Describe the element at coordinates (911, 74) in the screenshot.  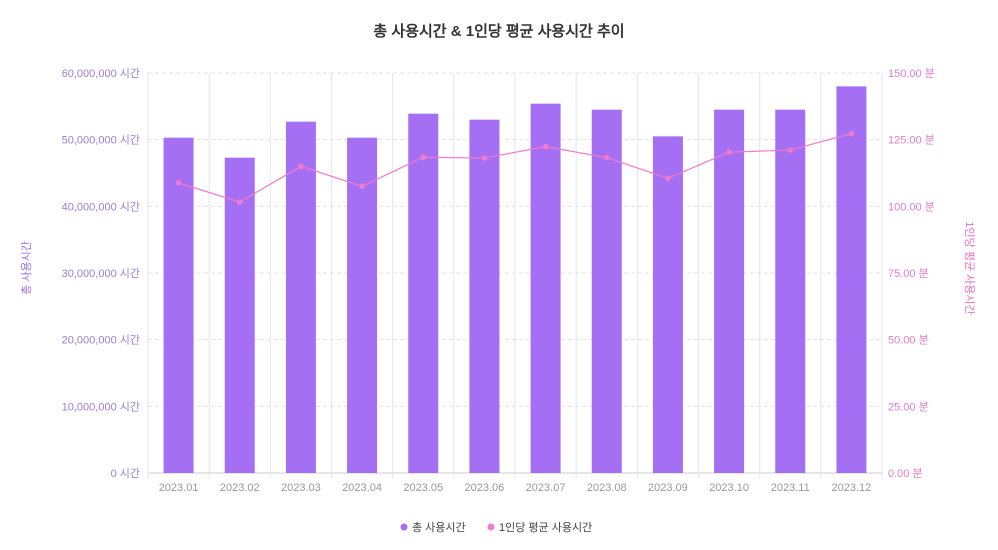
I see `y-right-tick-label: 150.00 분` at that location.